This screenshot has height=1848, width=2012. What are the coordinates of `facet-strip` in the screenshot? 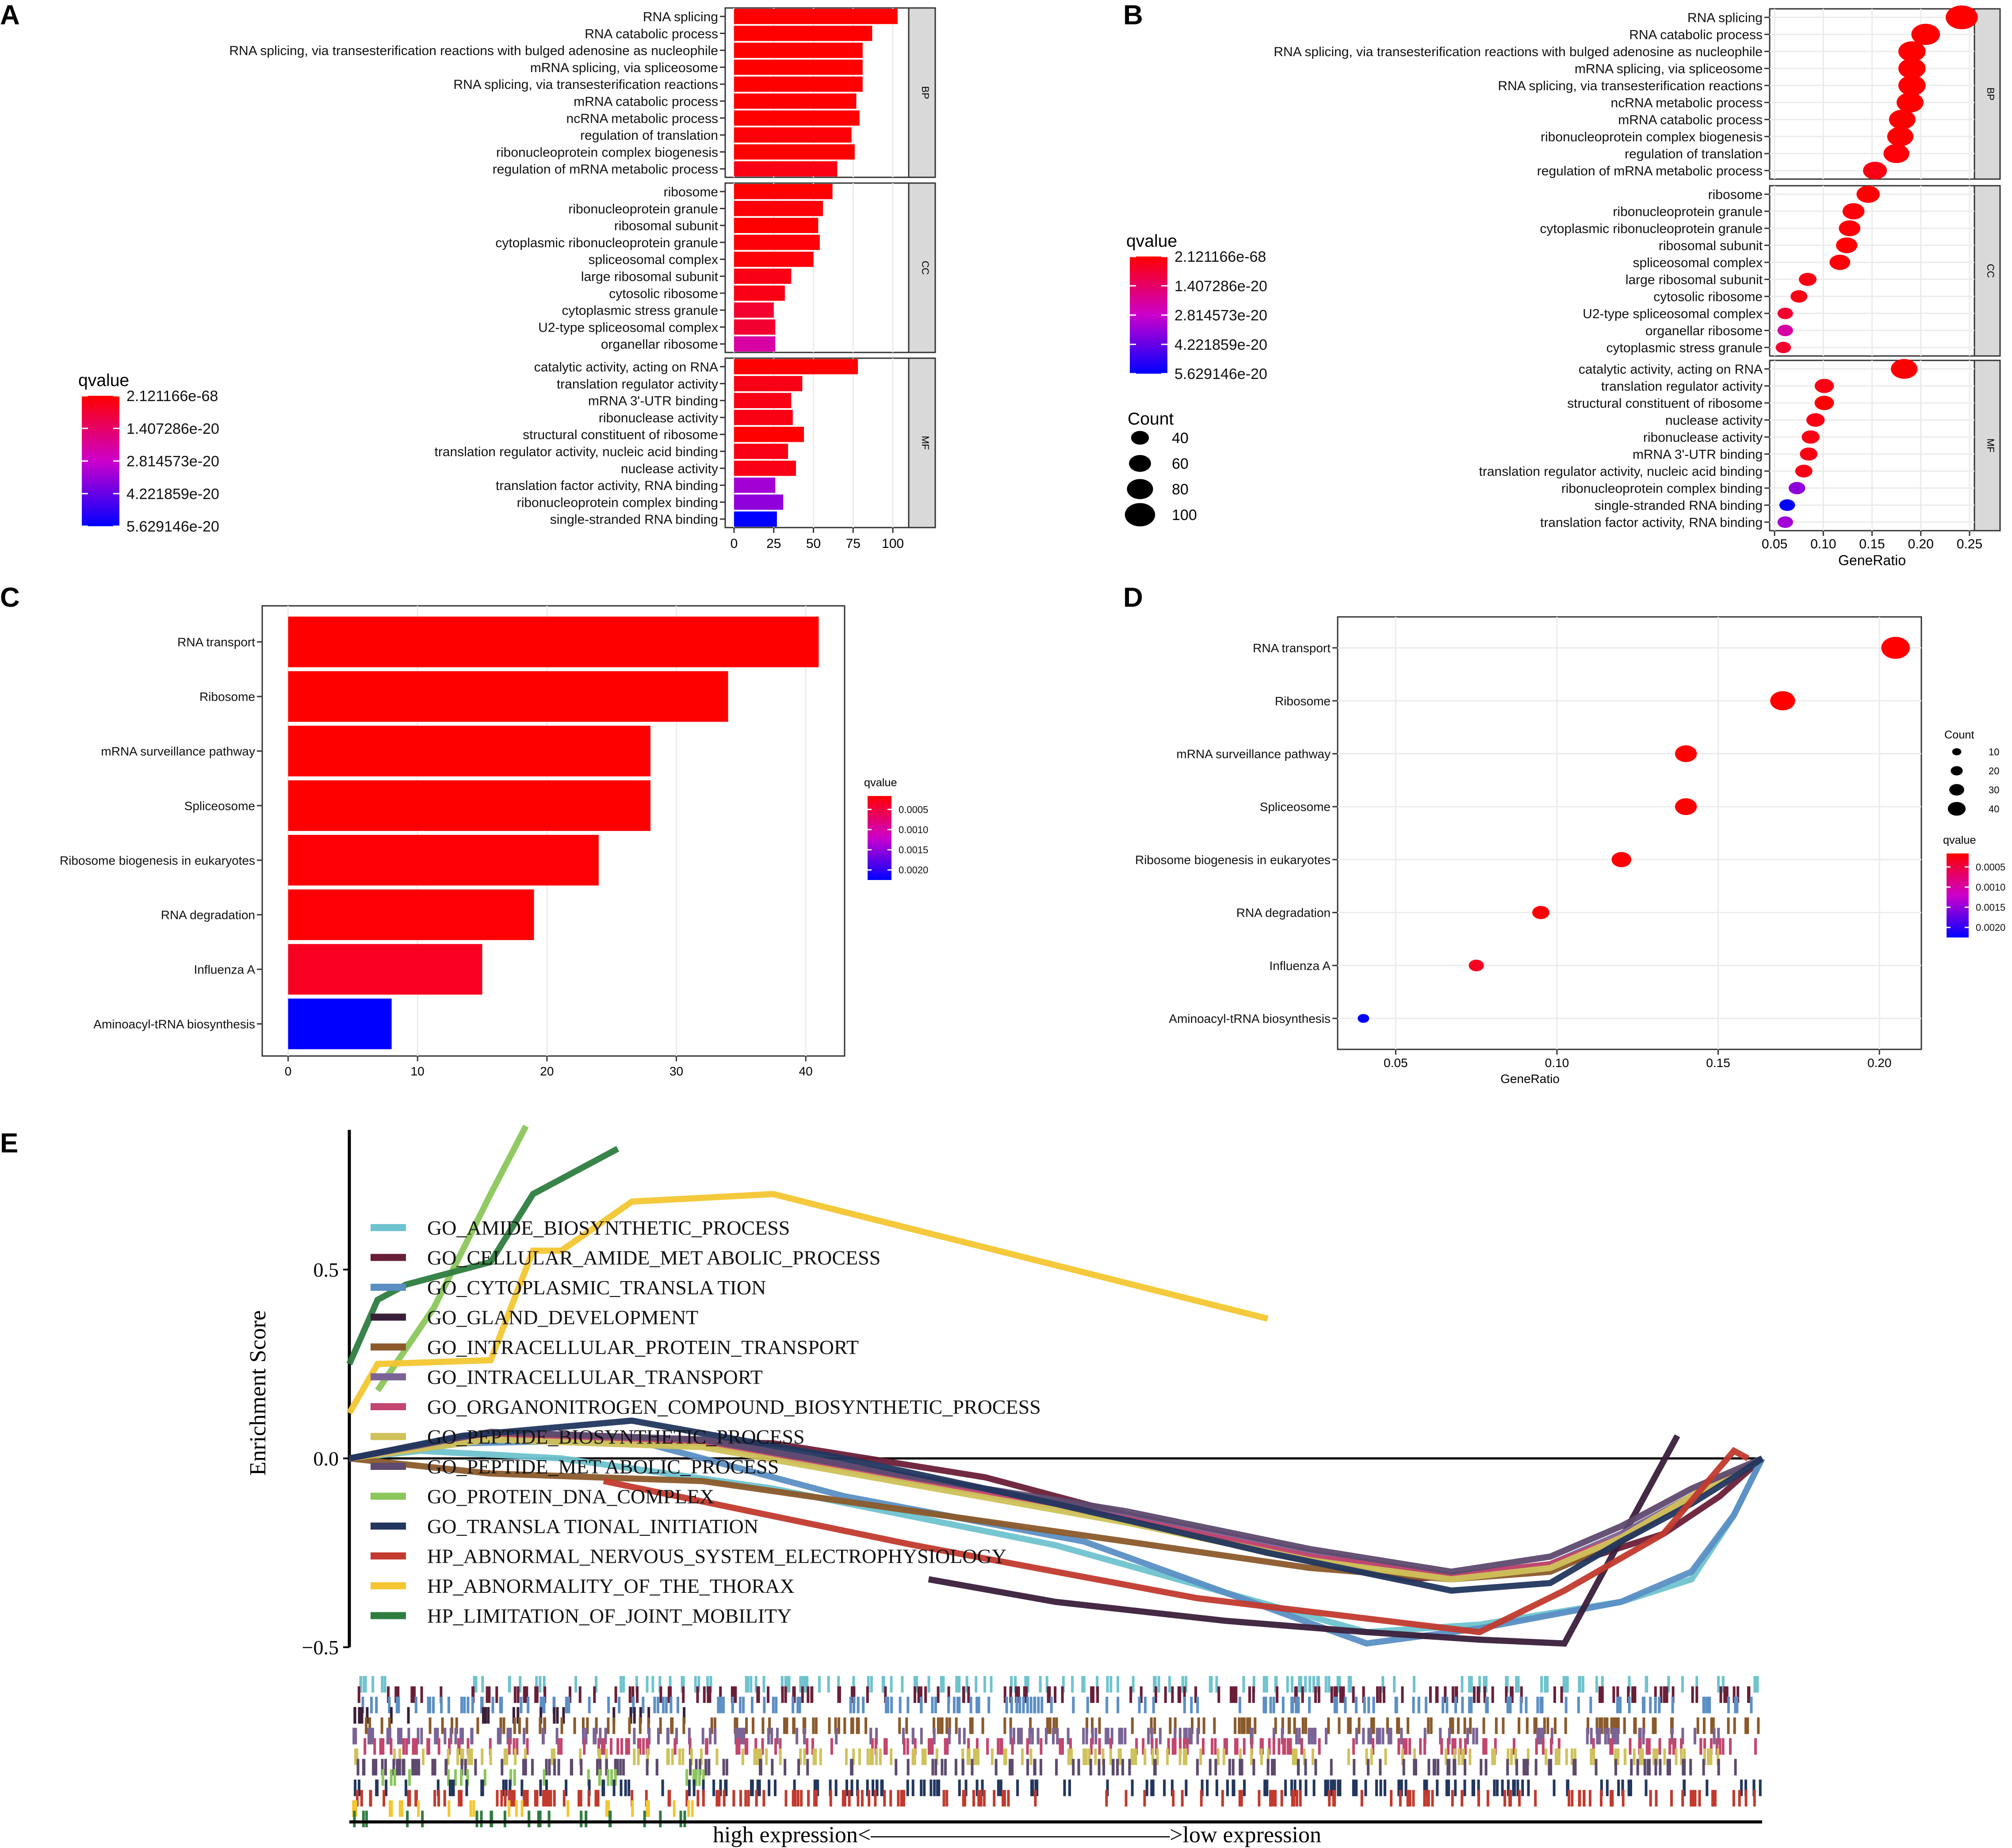 It's located at (922, 267).